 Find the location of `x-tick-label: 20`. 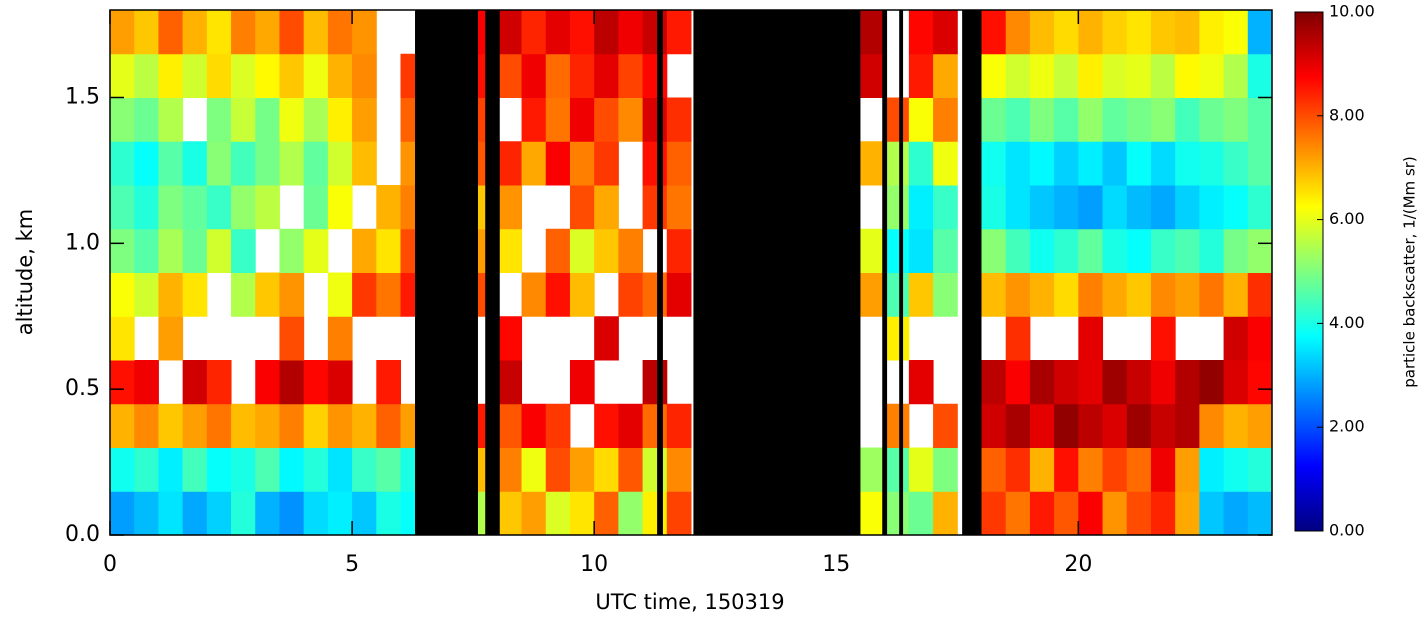

x-tick-label: 20 is located at coordinates (1078, 564).